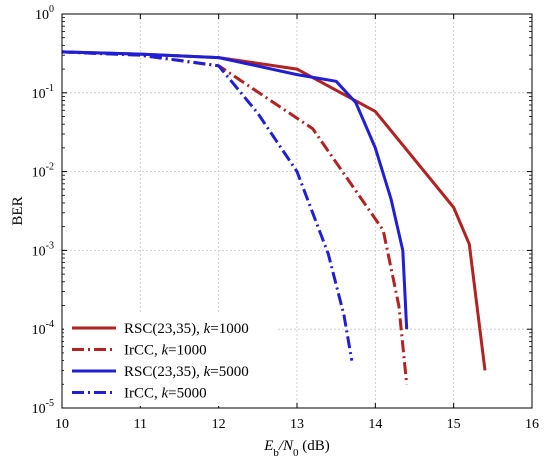 The image size is (550, 465). What do you see at coordinates (50, 403) in the screenshot?
I see `y-tick-exponent: -5` at bounding box center [50, 403].